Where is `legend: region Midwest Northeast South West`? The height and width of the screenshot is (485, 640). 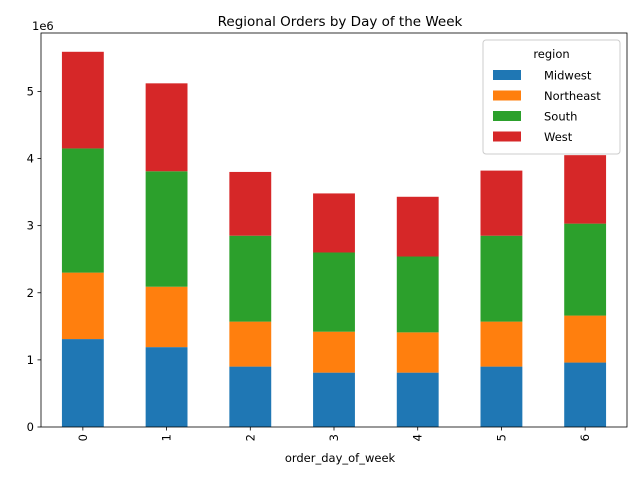
legend: region Midwest Northeast South West is located at coordinates (551, 97).